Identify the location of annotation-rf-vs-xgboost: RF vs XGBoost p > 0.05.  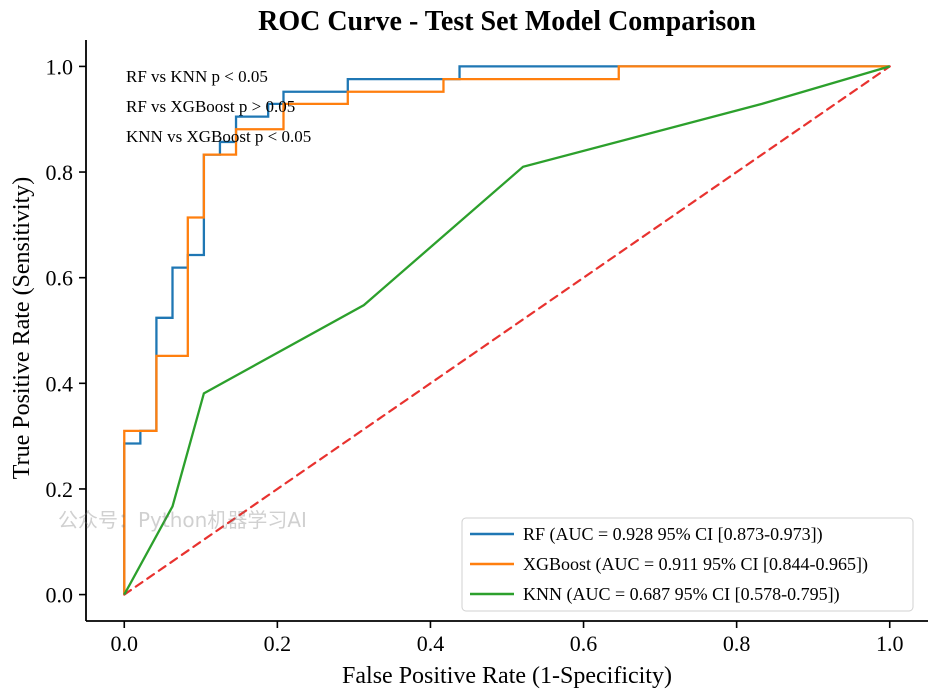
(210, 106).